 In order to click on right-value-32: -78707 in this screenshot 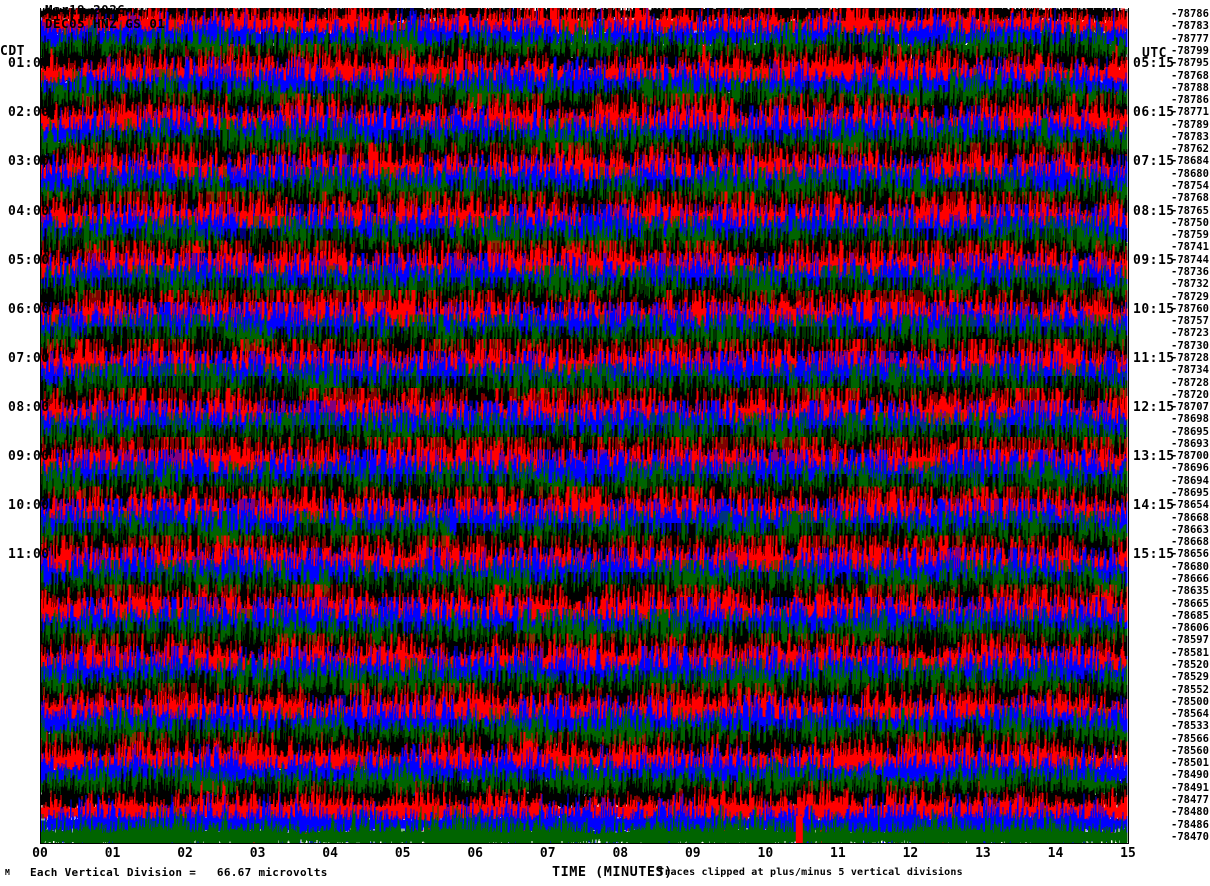, I will do `click(1190, 407)`.